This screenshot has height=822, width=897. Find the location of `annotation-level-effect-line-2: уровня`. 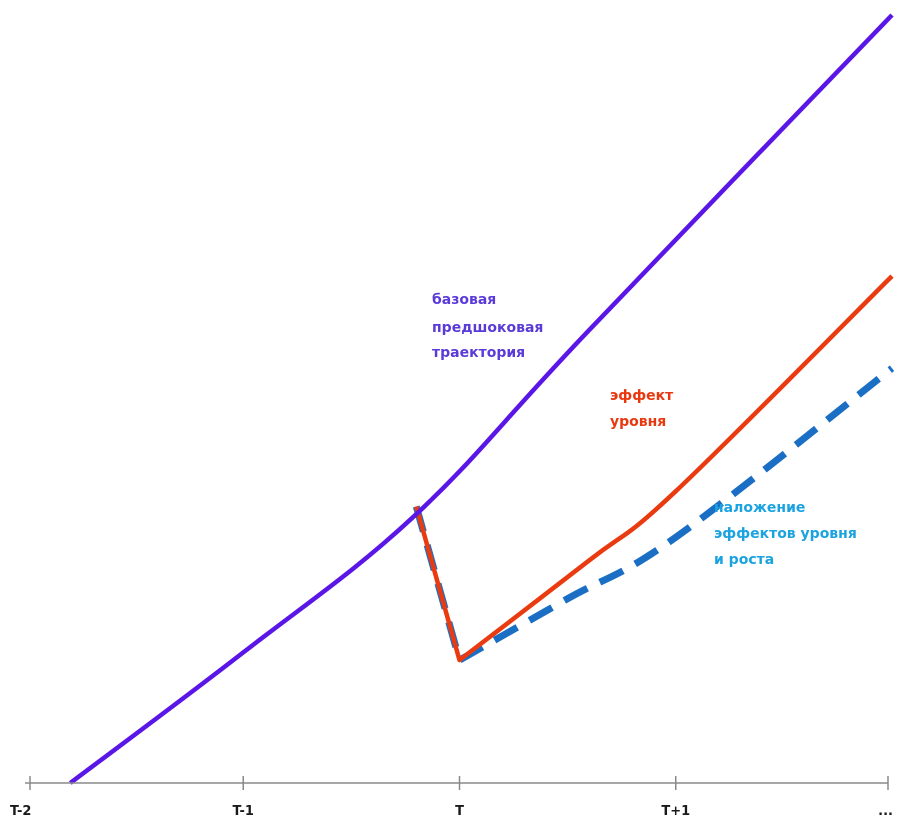

annotation-level-effect-line-2: уровня is located at coordinates (638, 422).